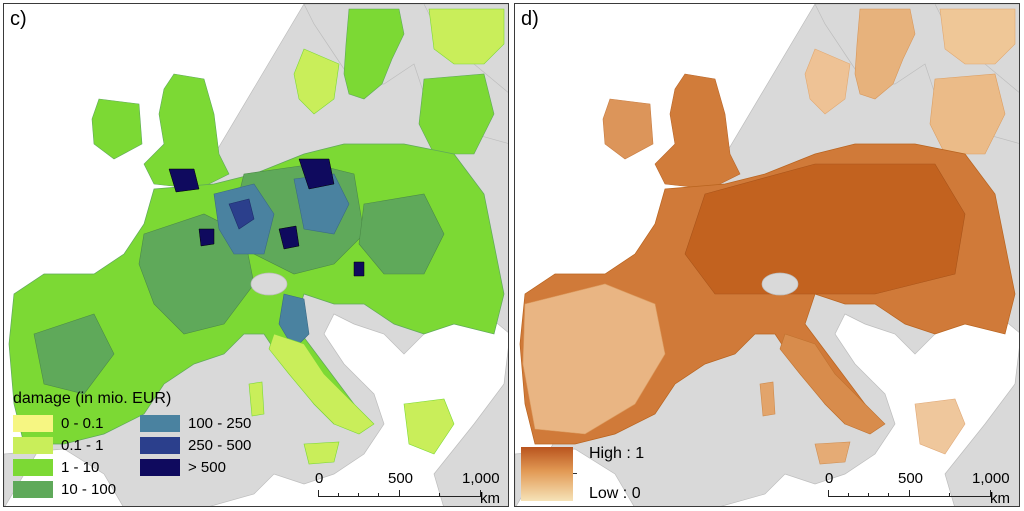 The width and height of the screenshot is (1024, 511). What do you see at coordinates (58, 423) in the screenshot?
I see `legend-item: 0 - 0.1` at bounding box center [58, 423].